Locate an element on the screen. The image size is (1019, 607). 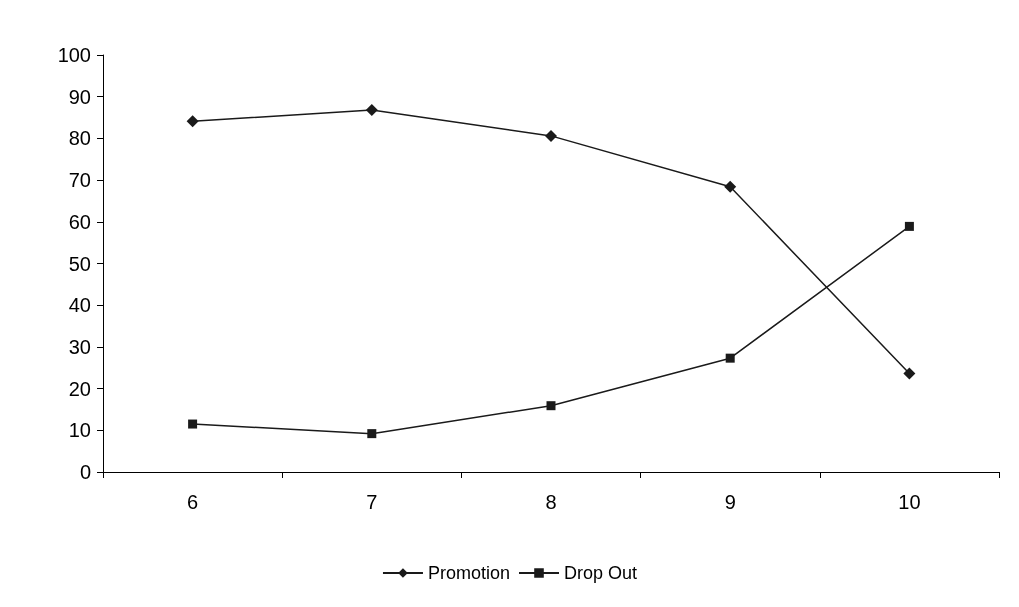
y-tick-label: 100 is located at coordinates (74, 55).